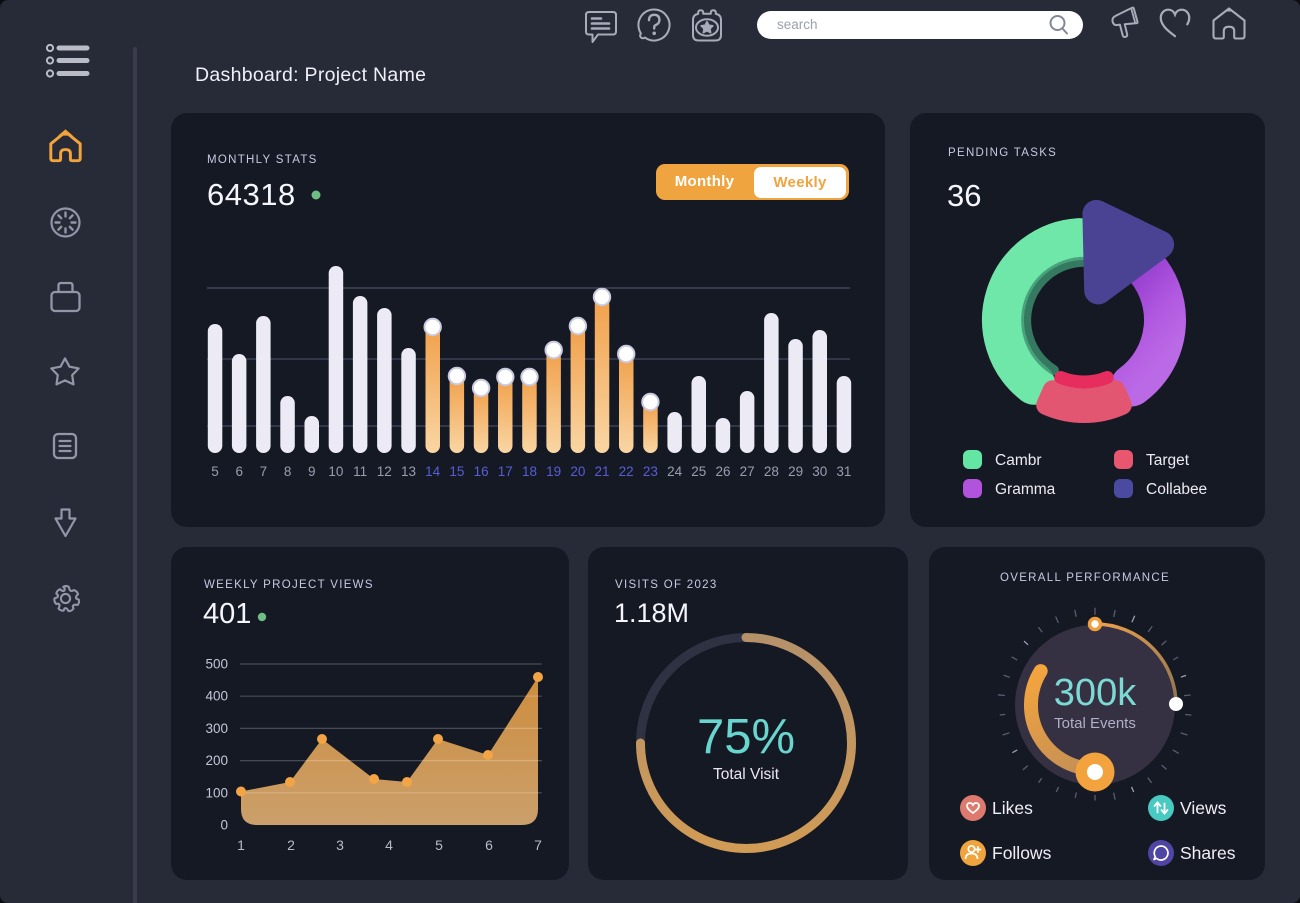  What do you see at coordinates (746, 774) in the screenshot?
I see `svg-text: Total Visit` at bounding box center [746, 774].